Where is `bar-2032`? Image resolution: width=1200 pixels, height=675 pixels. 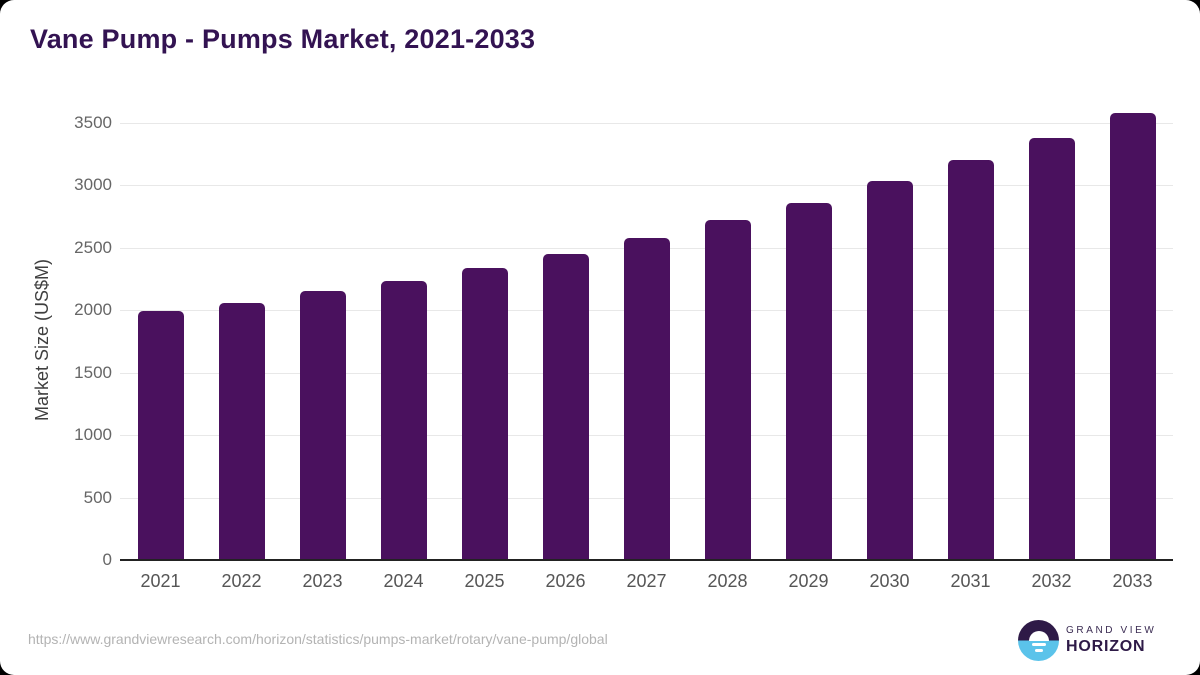 bar-2032 is located at coordinates (1051, 348).